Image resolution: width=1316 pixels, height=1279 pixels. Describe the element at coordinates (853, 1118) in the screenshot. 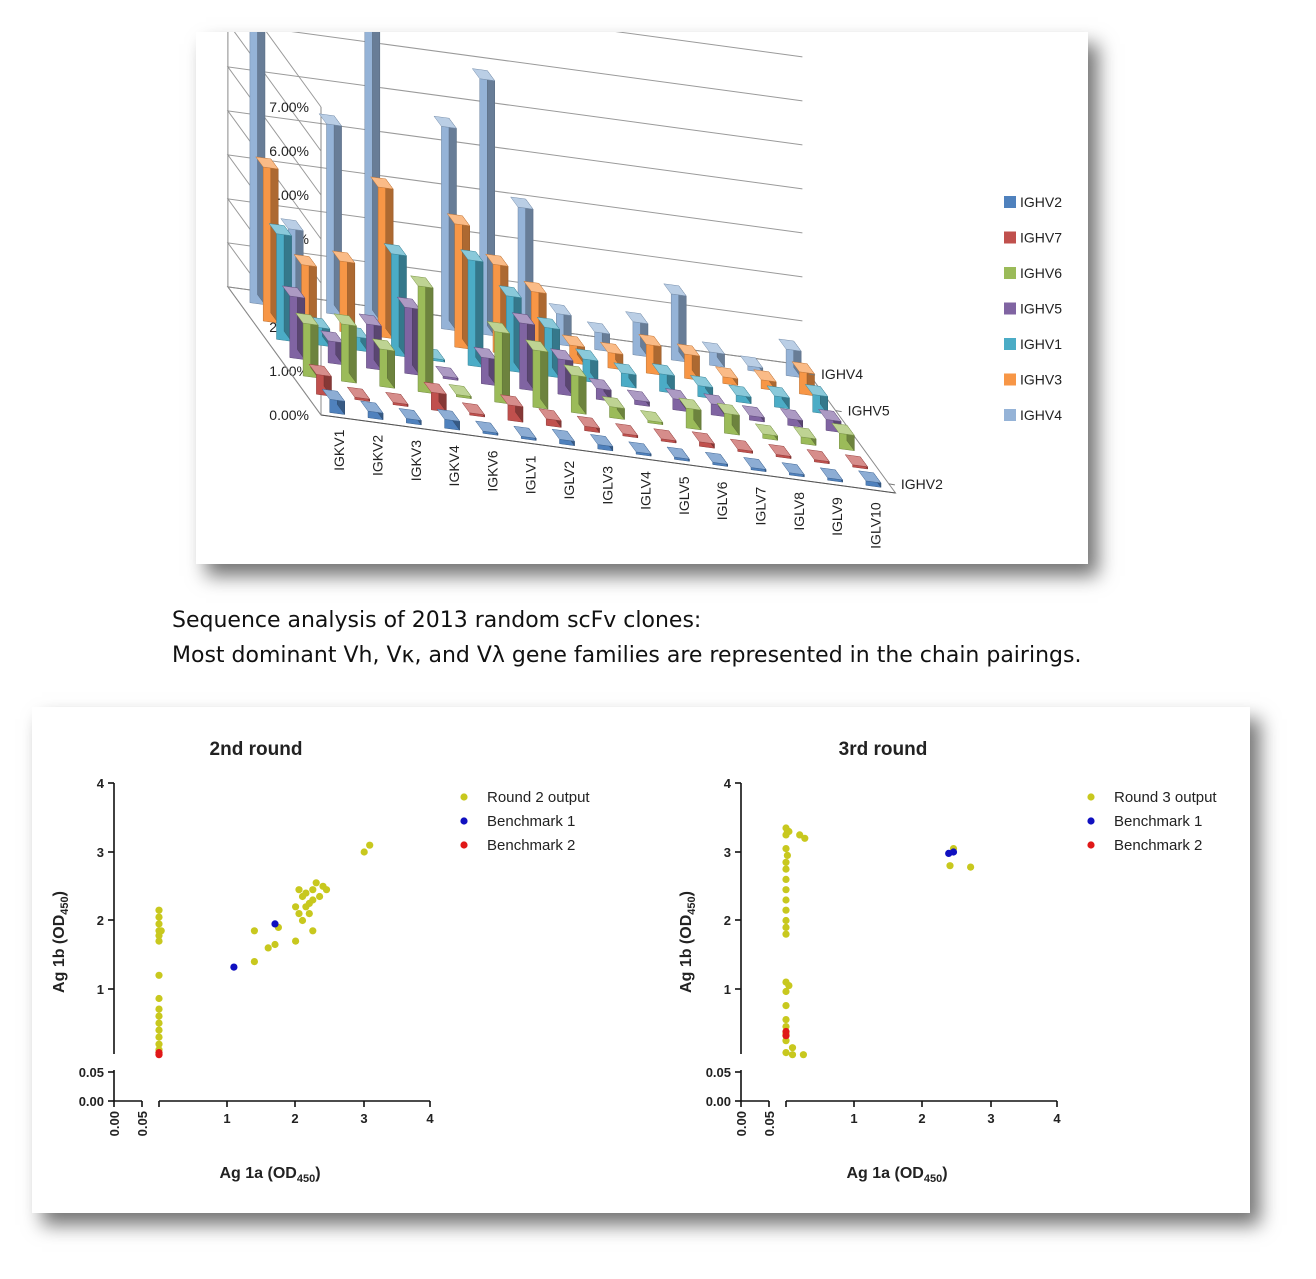

I see `x-tick-label: 1` at that location.